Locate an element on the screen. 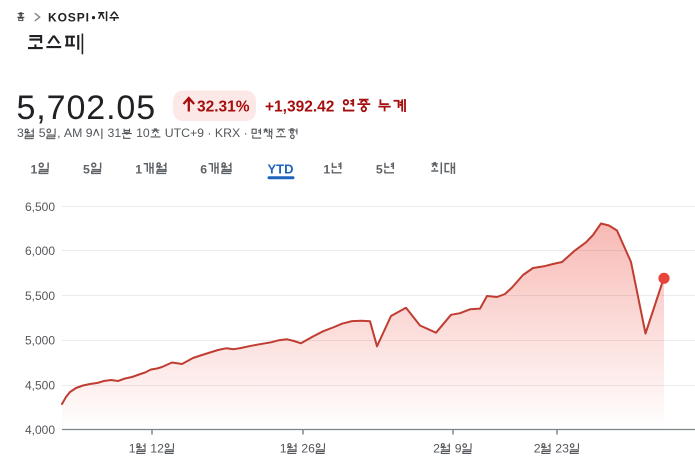 This screenshot has height=476, width=695. svg-text: 6,000 is located at coordinates (40, 251).